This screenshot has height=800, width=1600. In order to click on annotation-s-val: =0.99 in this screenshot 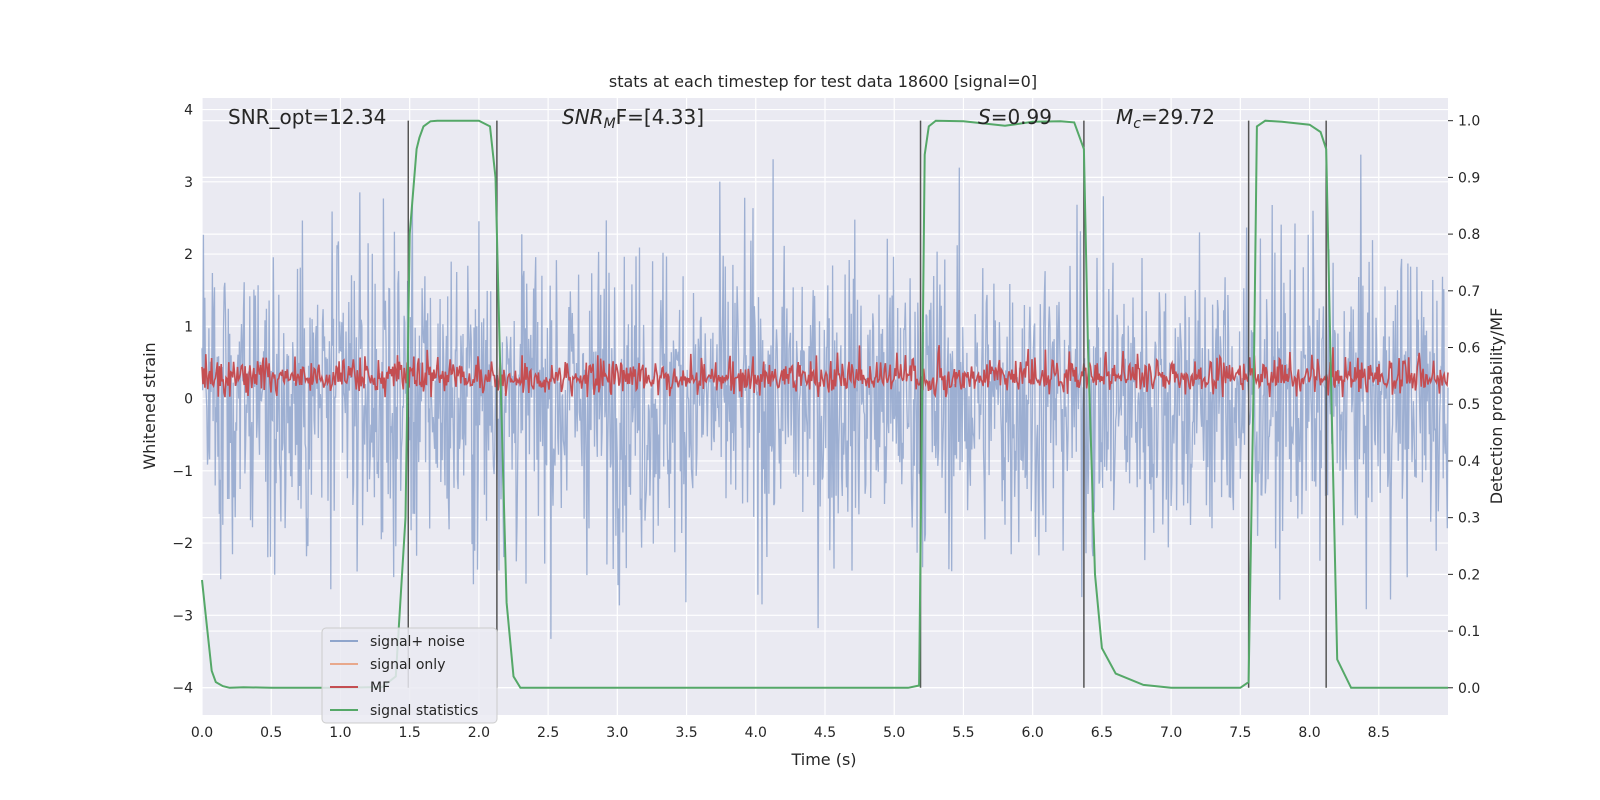, I will do `click(1021, 117)`.